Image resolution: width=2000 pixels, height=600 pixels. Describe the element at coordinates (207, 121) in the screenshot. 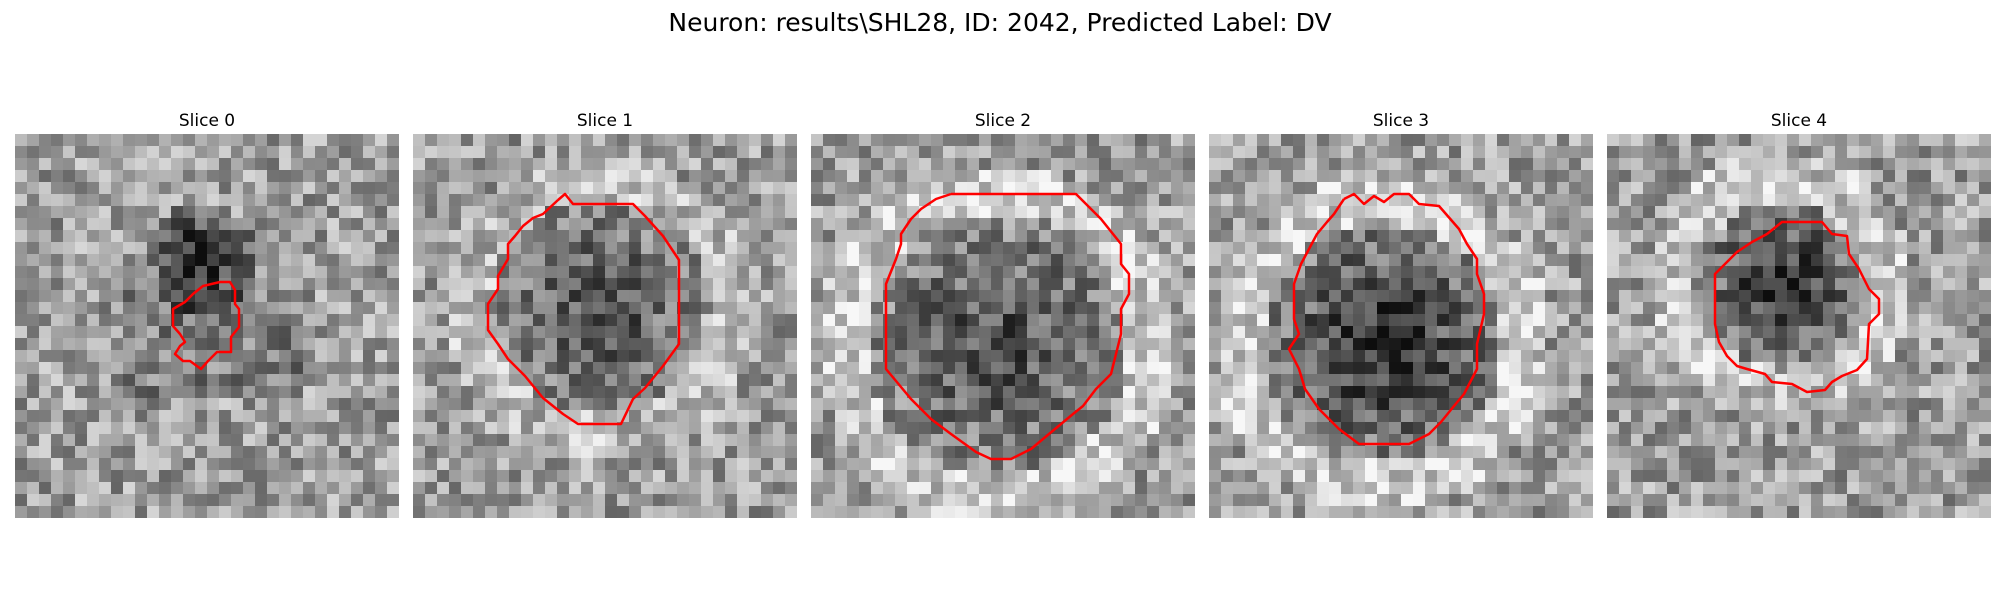

I see `slice-title: Slice 0` at that location.